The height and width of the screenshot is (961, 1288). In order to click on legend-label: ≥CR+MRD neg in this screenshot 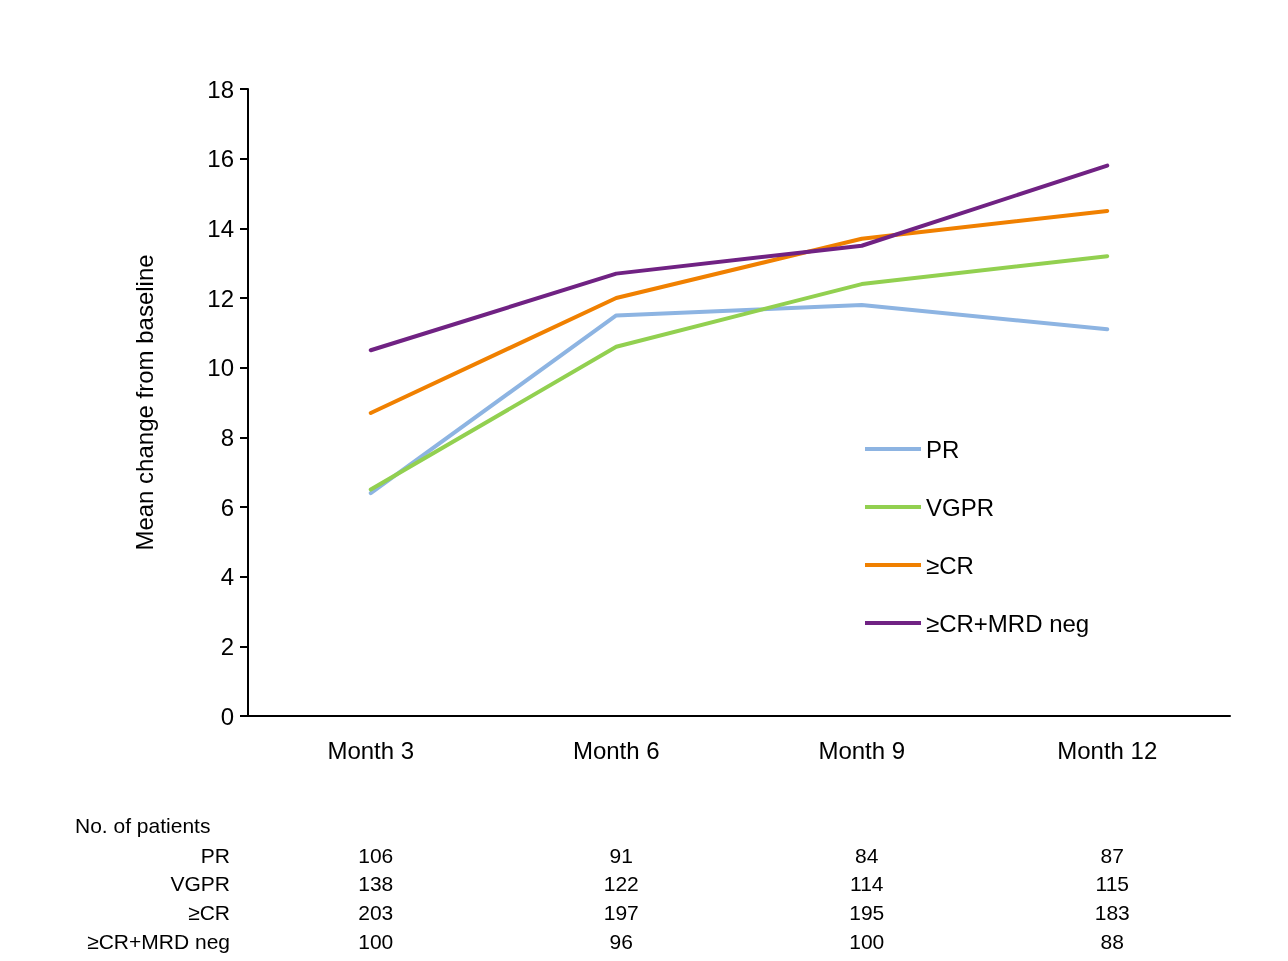, I will do `click(1008, 623)`.